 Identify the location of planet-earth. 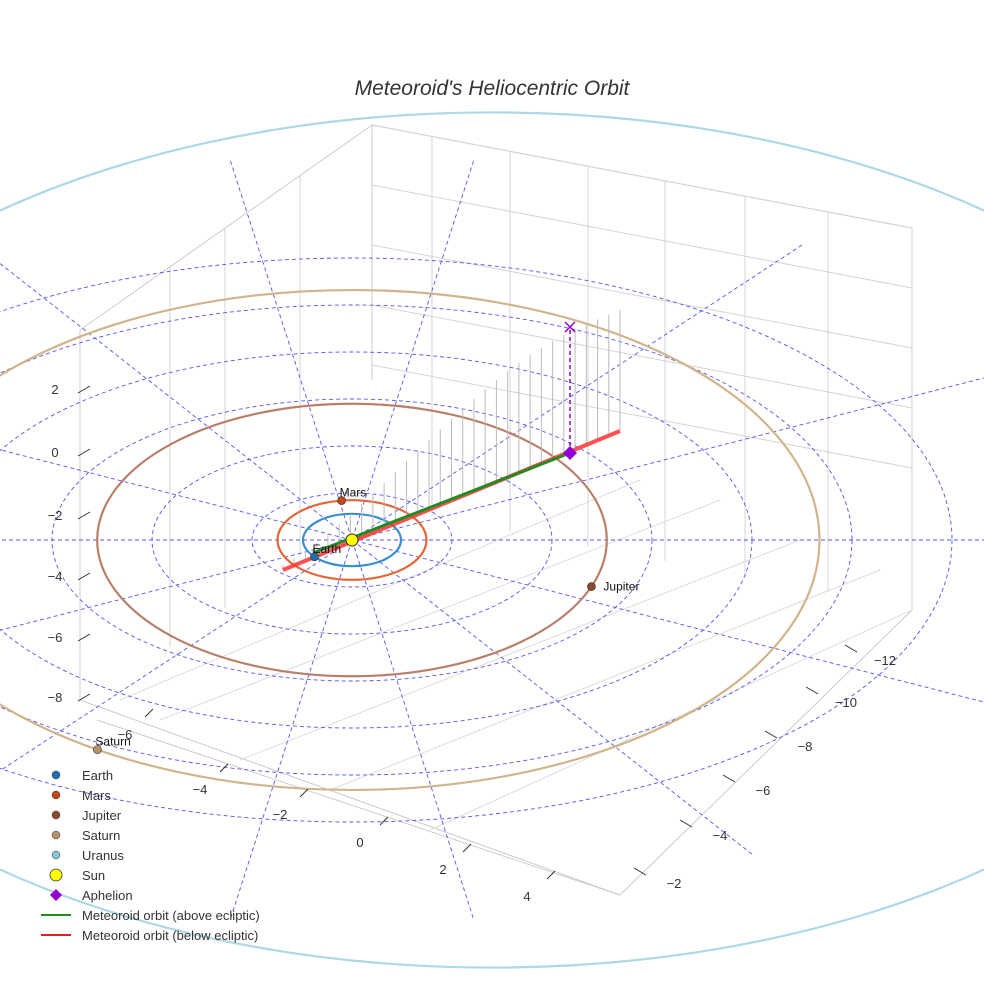
(314, 557).